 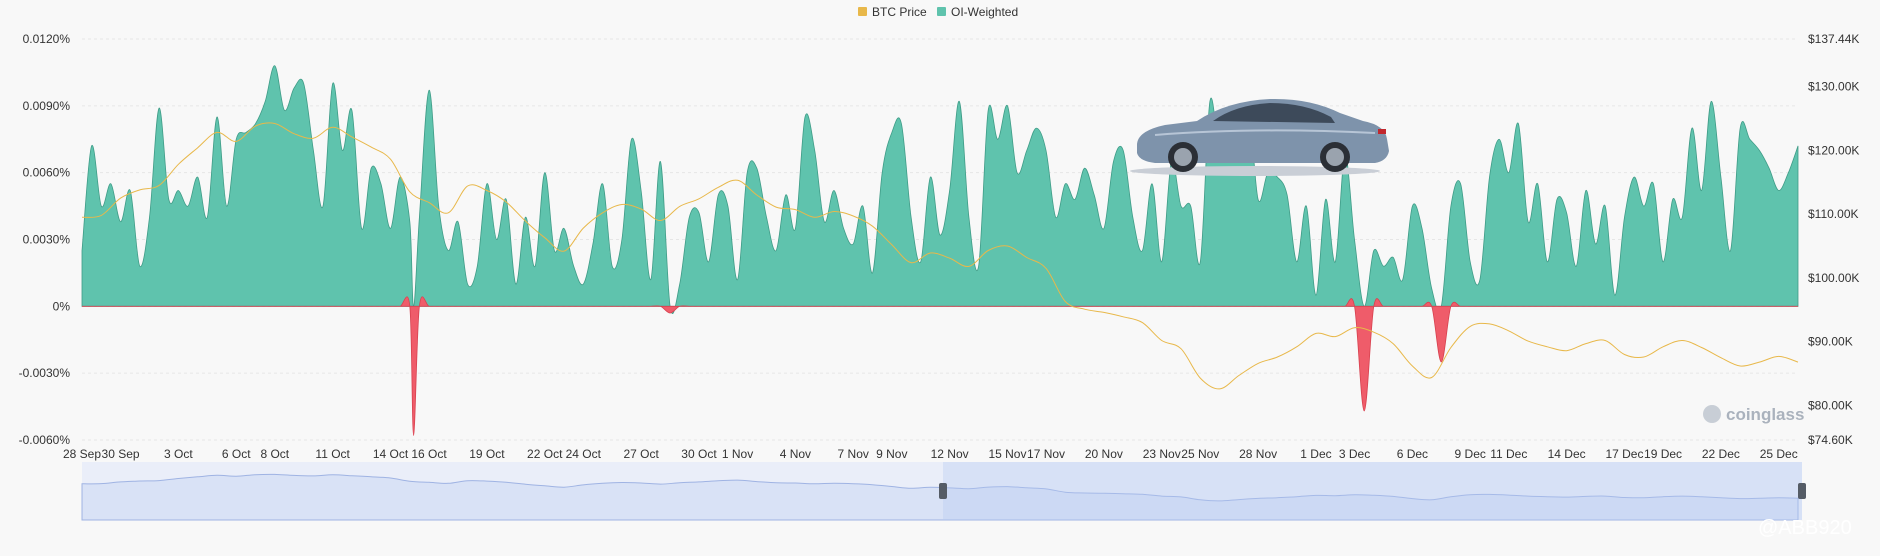 What do you see at coordinates (1183, 157) in the screenshot?
I see `car-front-rim` at bounding box center [1183, 157].